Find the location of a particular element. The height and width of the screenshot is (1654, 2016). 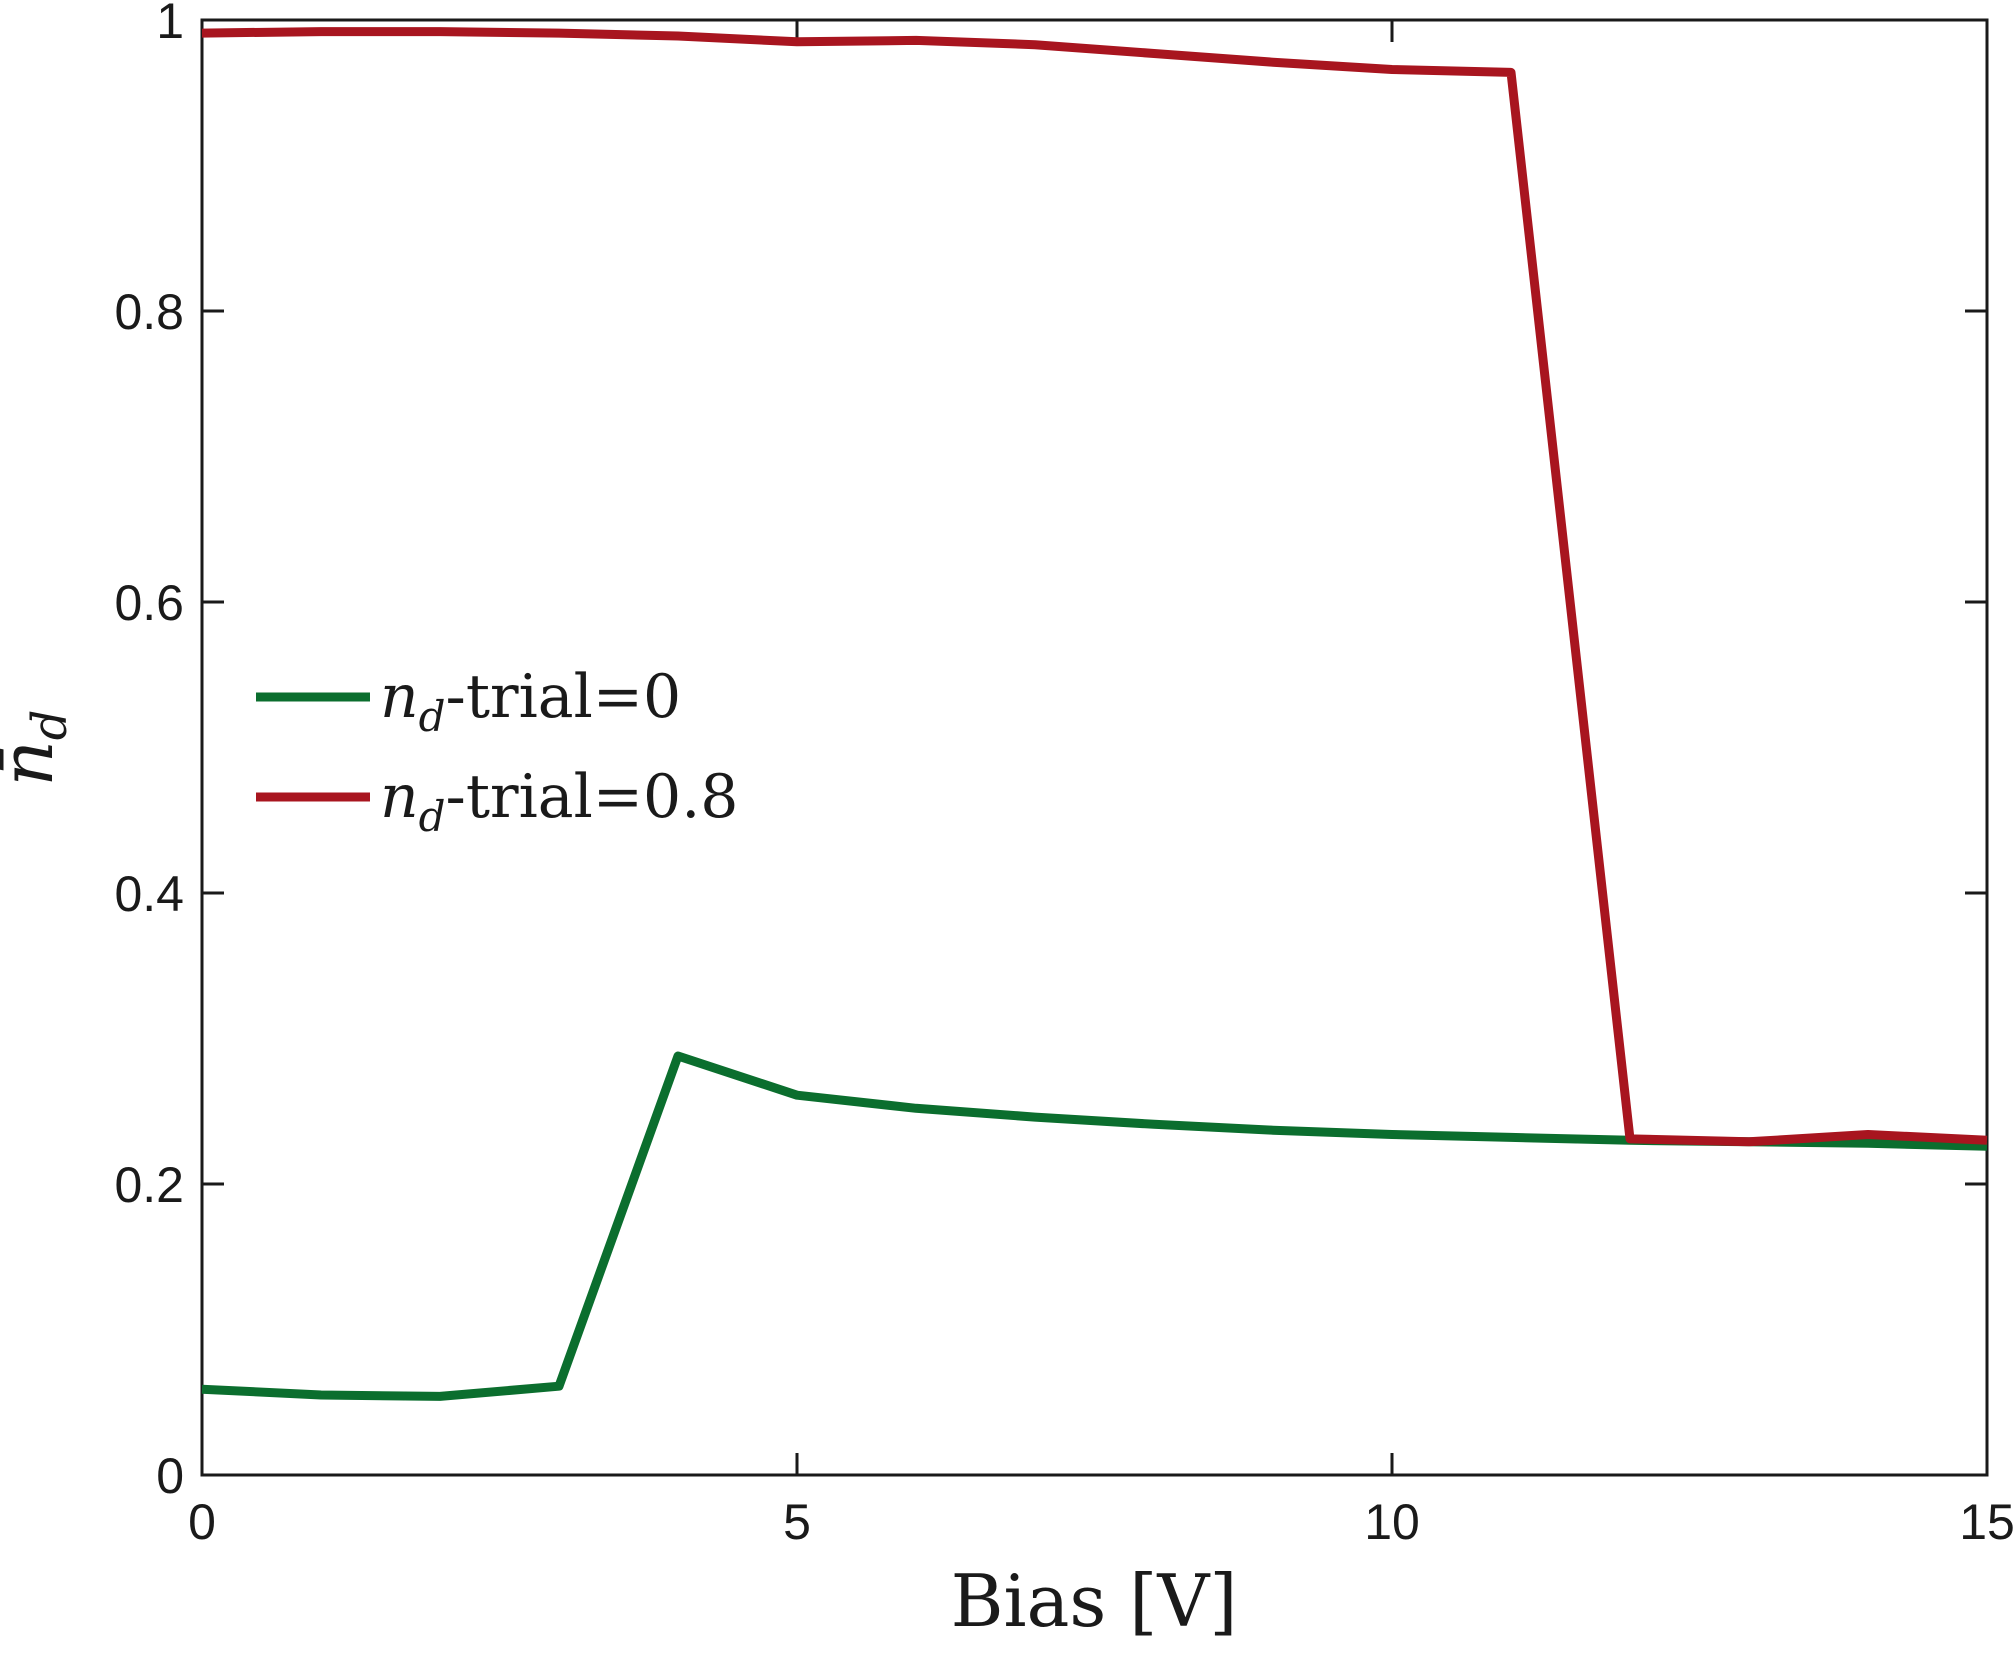

y-axis-title-symbol: n̄ is located at coordinates (34, 763).